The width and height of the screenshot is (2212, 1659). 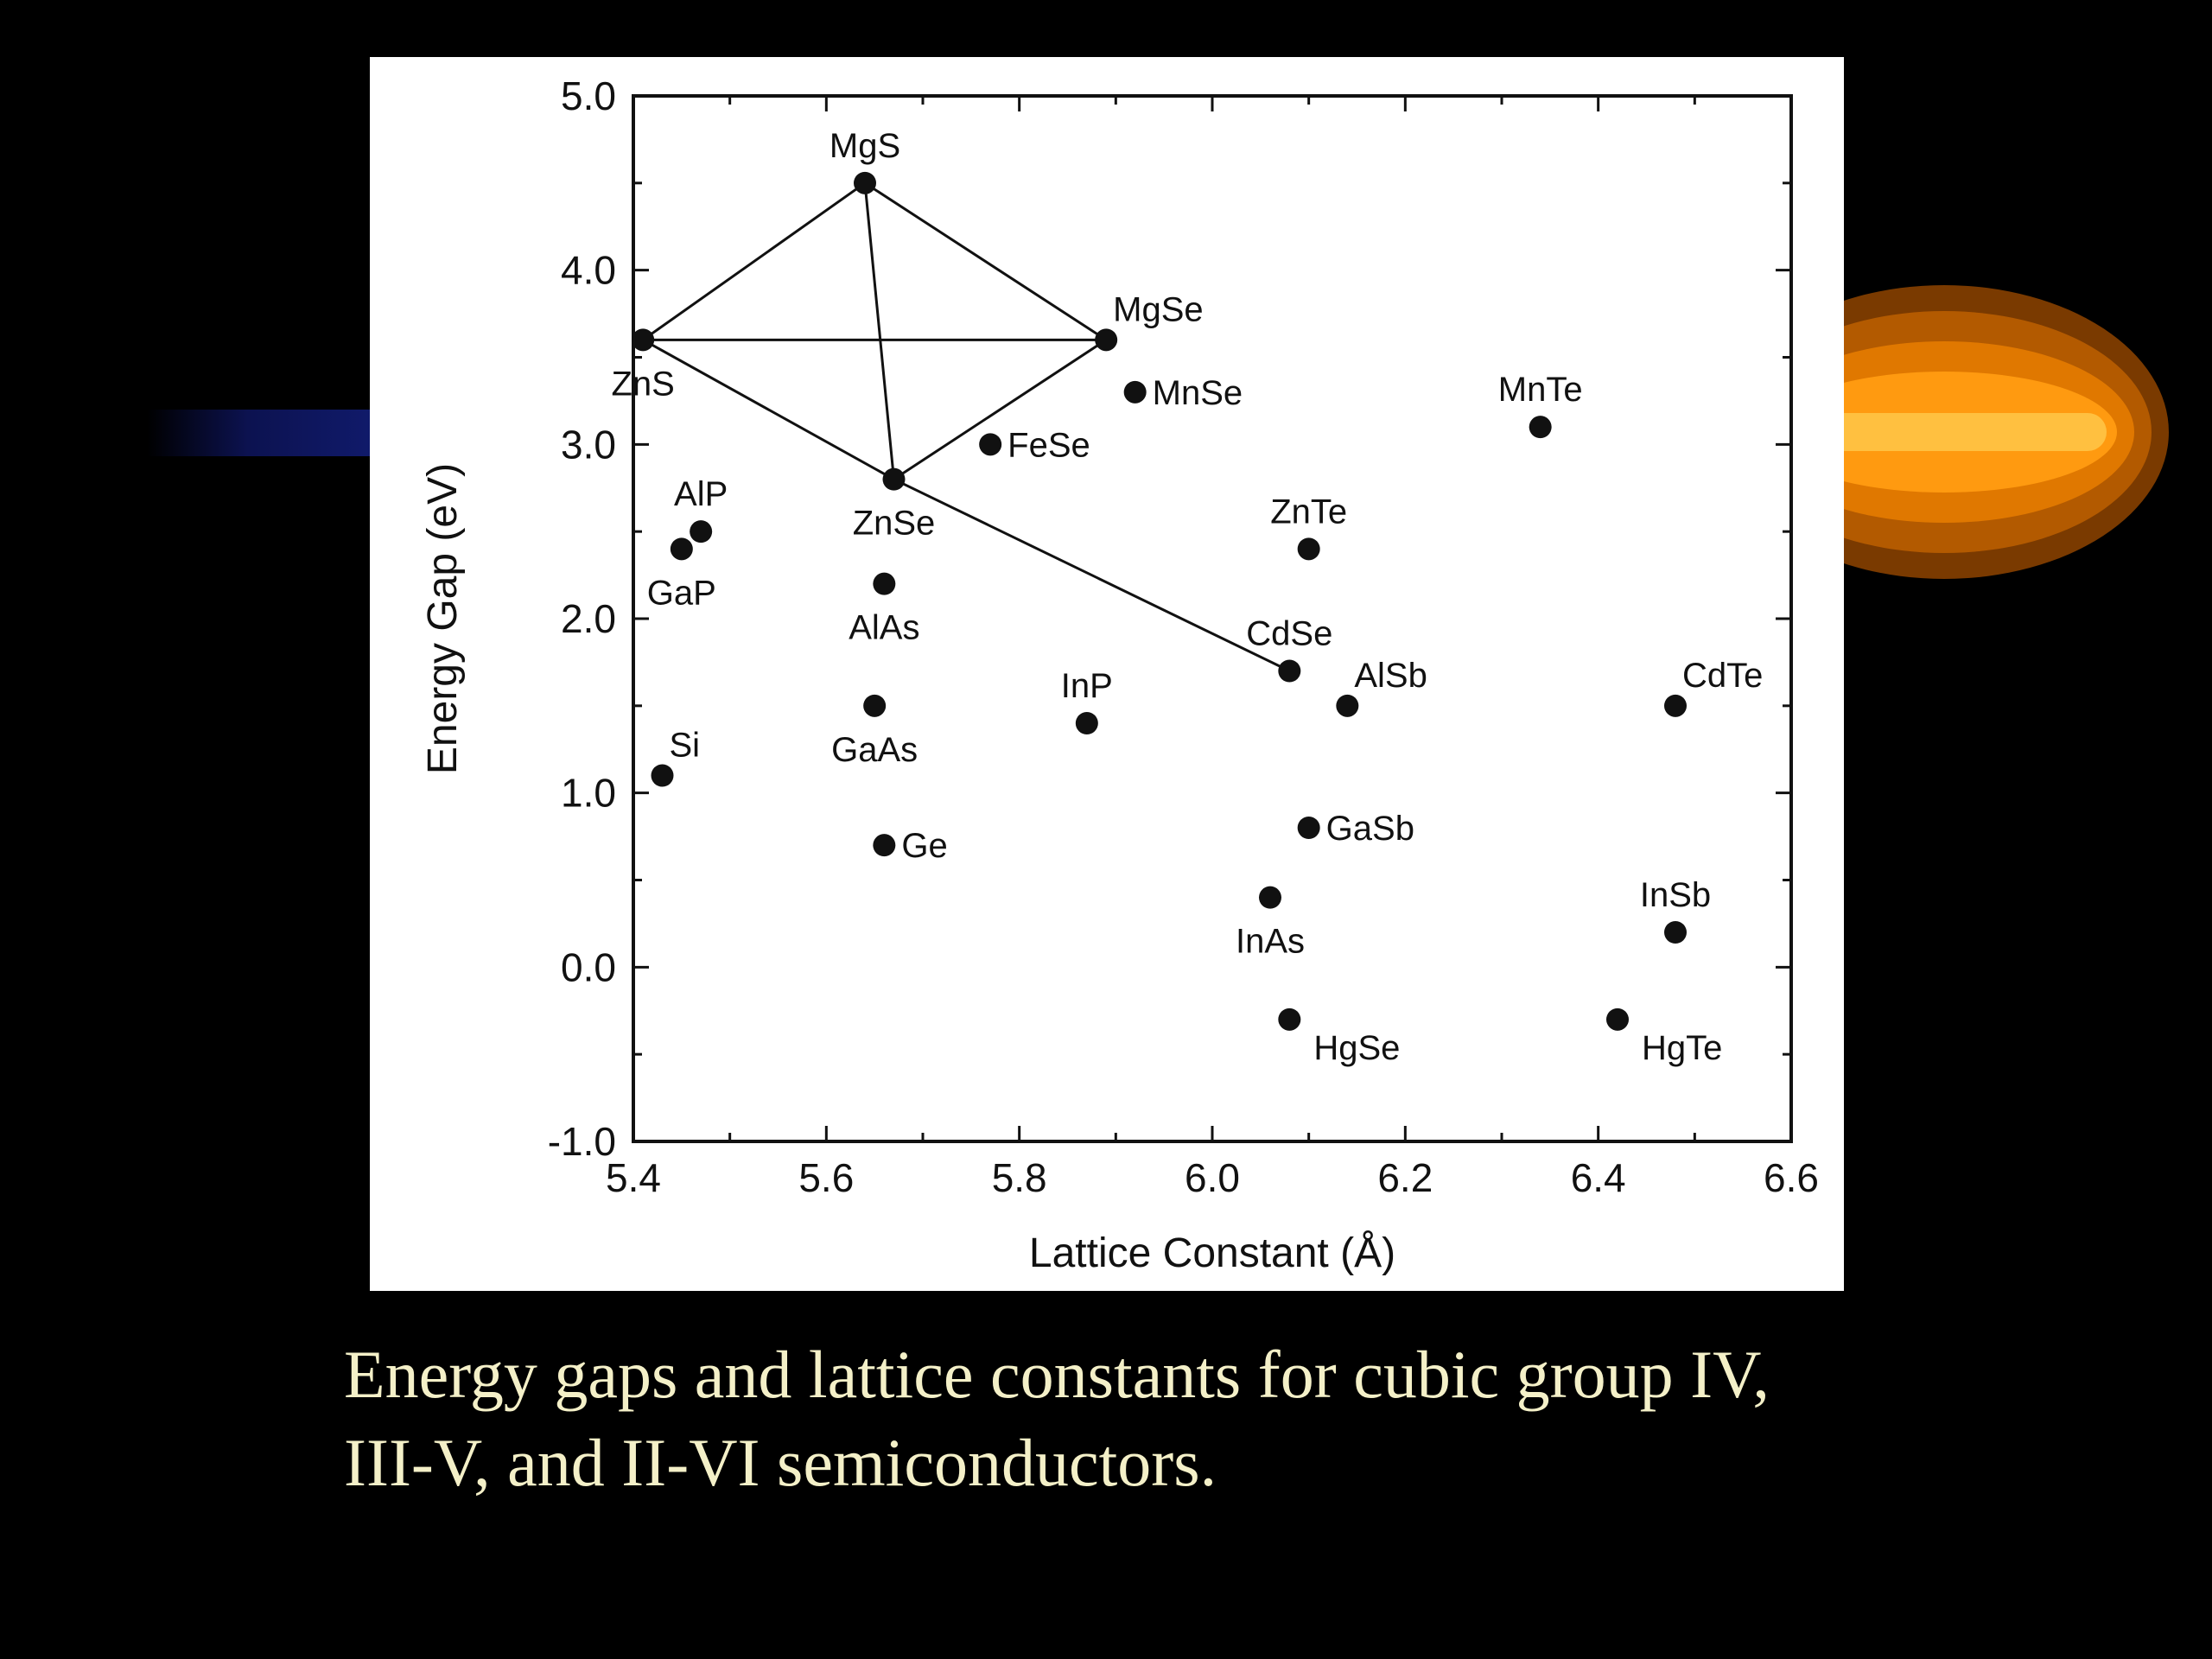 I want to click on point-label-fese: FeSe, so click(x=1048, y=445).